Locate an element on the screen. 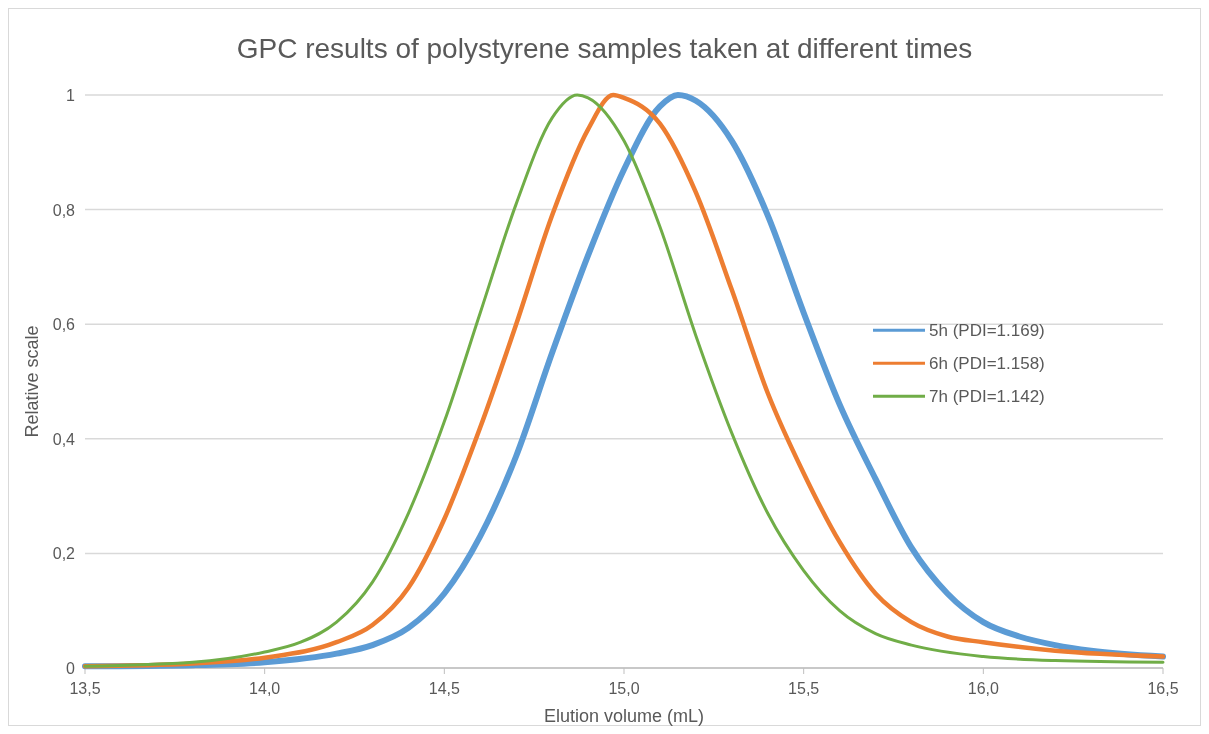 The width and height of the screenshot is (1209, 734). x-tick-label: 15,5 is located at coordinates (804, 688).